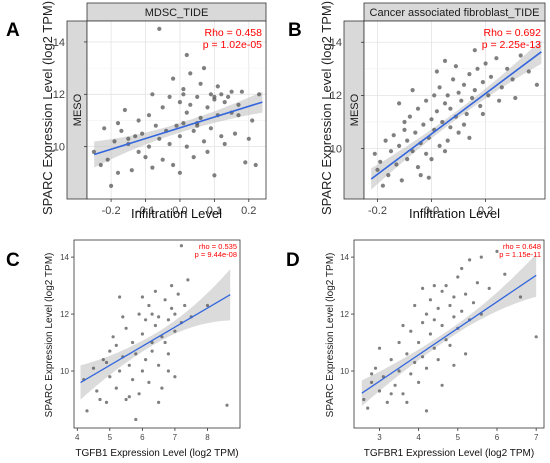 This screenshot has width=550, height=463. What do you see at coordinates (175, 437) in the screenshot?
I see `x-tick-label: 7` at bounding box center [175, 437].